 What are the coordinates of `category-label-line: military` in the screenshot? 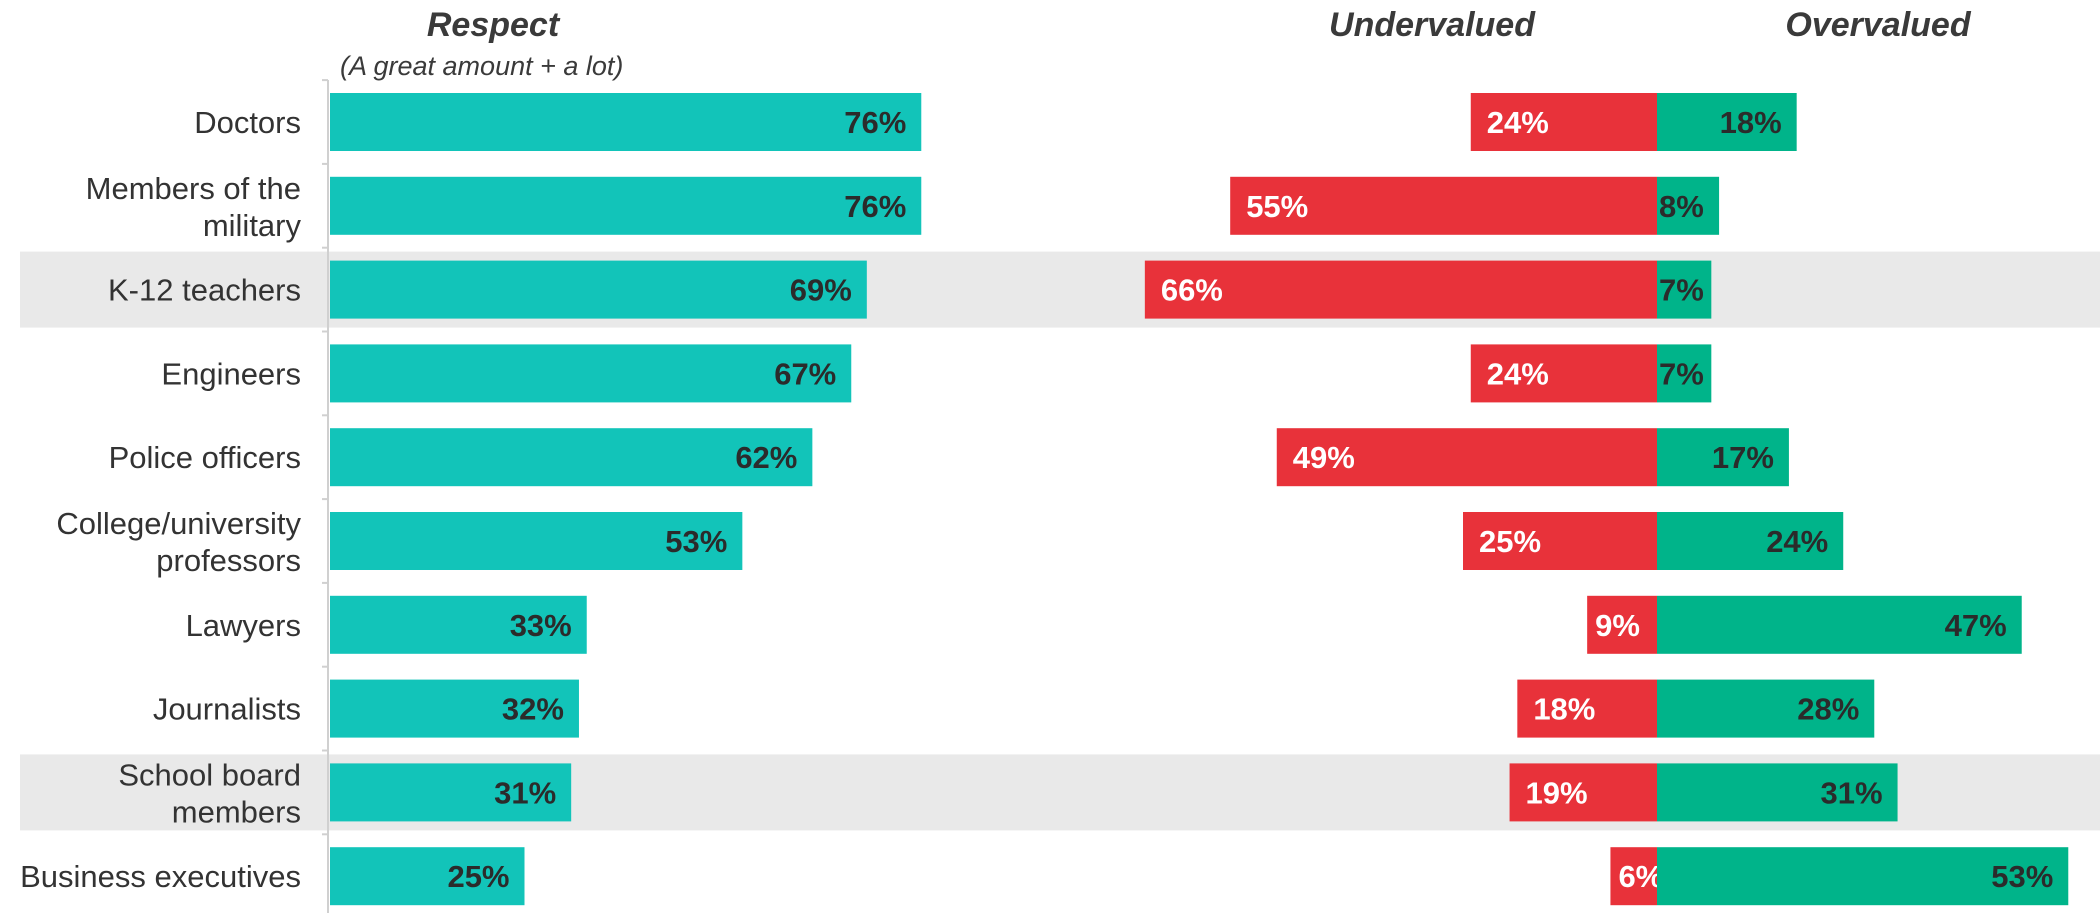 It's located at (252, 225).